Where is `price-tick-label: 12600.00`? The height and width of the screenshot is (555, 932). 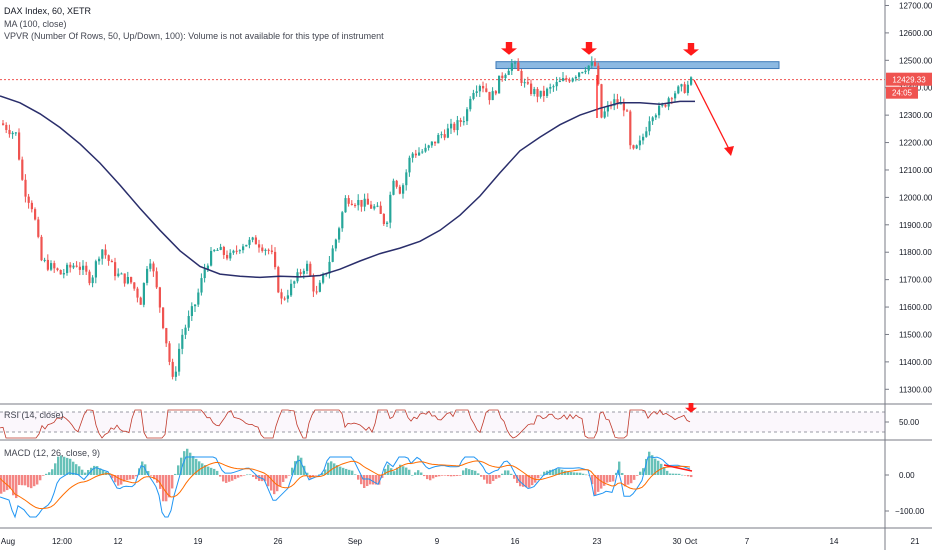
price-tick-label: 12600.00 is located at coordinates (915, 33).